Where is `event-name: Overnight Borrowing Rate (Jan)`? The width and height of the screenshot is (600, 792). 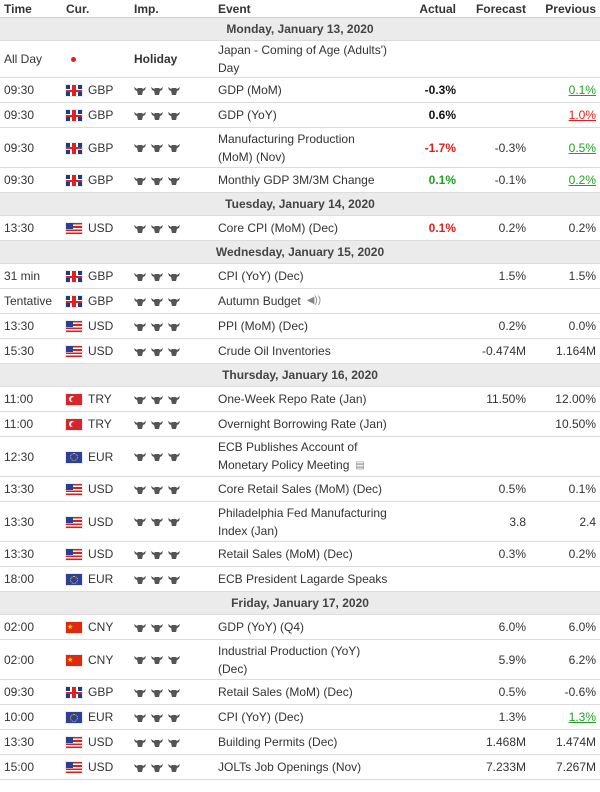
event-name: Overnight Borrowing Rate (Jan) is located at coordinates (310, 424).